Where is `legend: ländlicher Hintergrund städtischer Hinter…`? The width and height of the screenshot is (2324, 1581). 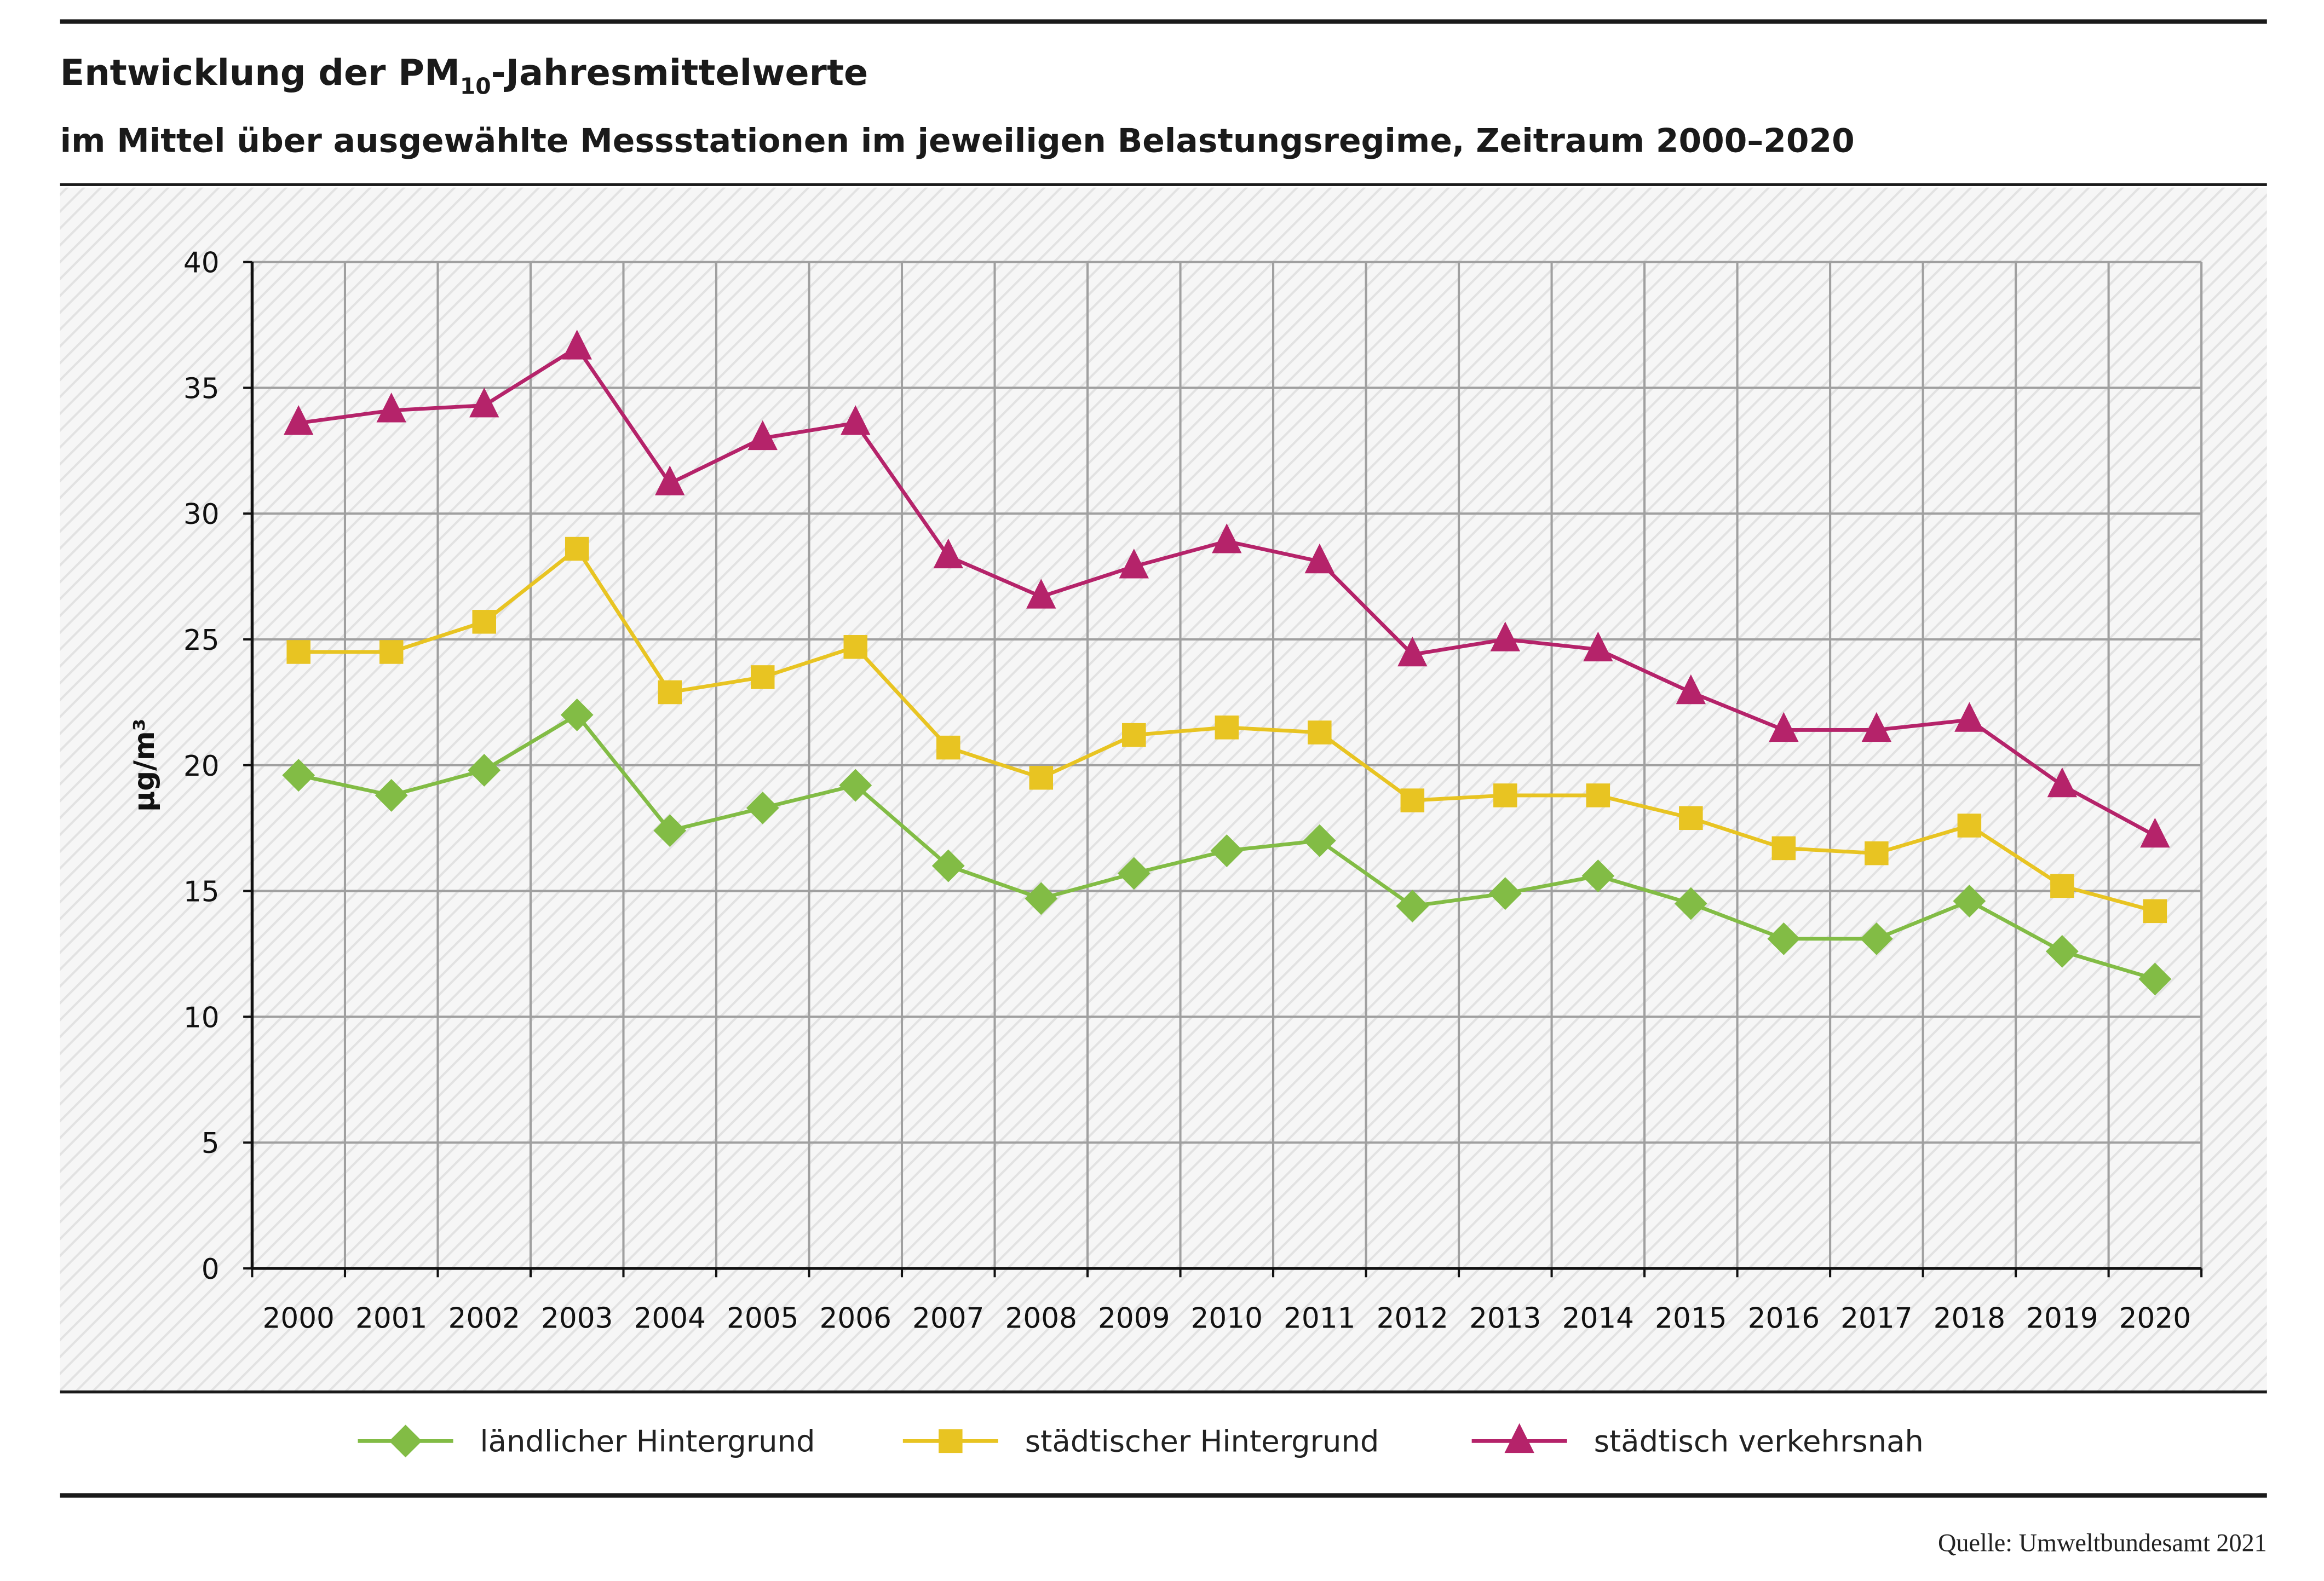
legend: ländlicher Hintergrund städtischer Hinter… is located at coordinates (1141, 1440).